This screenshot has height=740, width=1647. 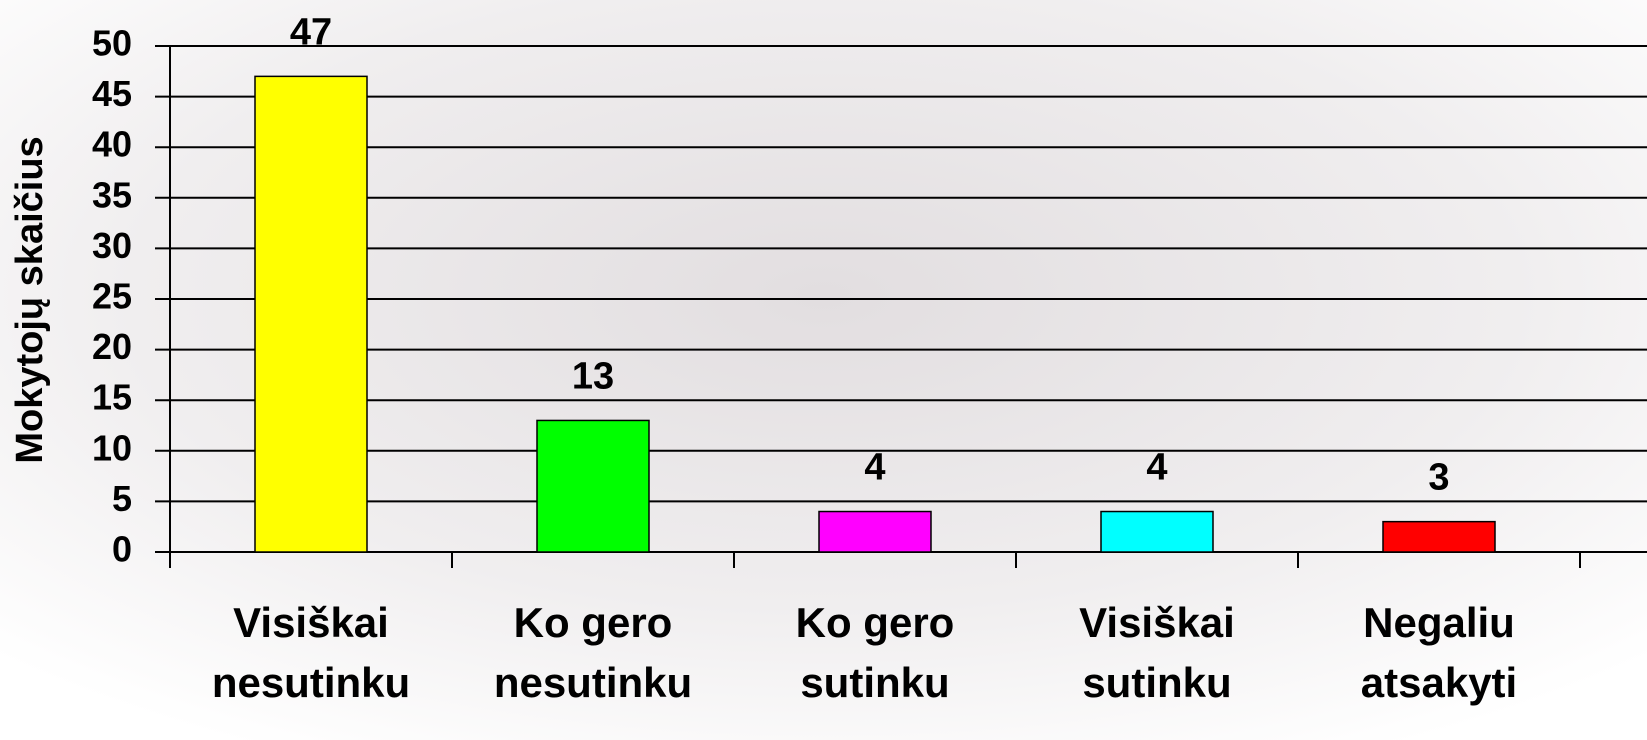 I want to click on value-label: 3, so click(x=1438, y=478).